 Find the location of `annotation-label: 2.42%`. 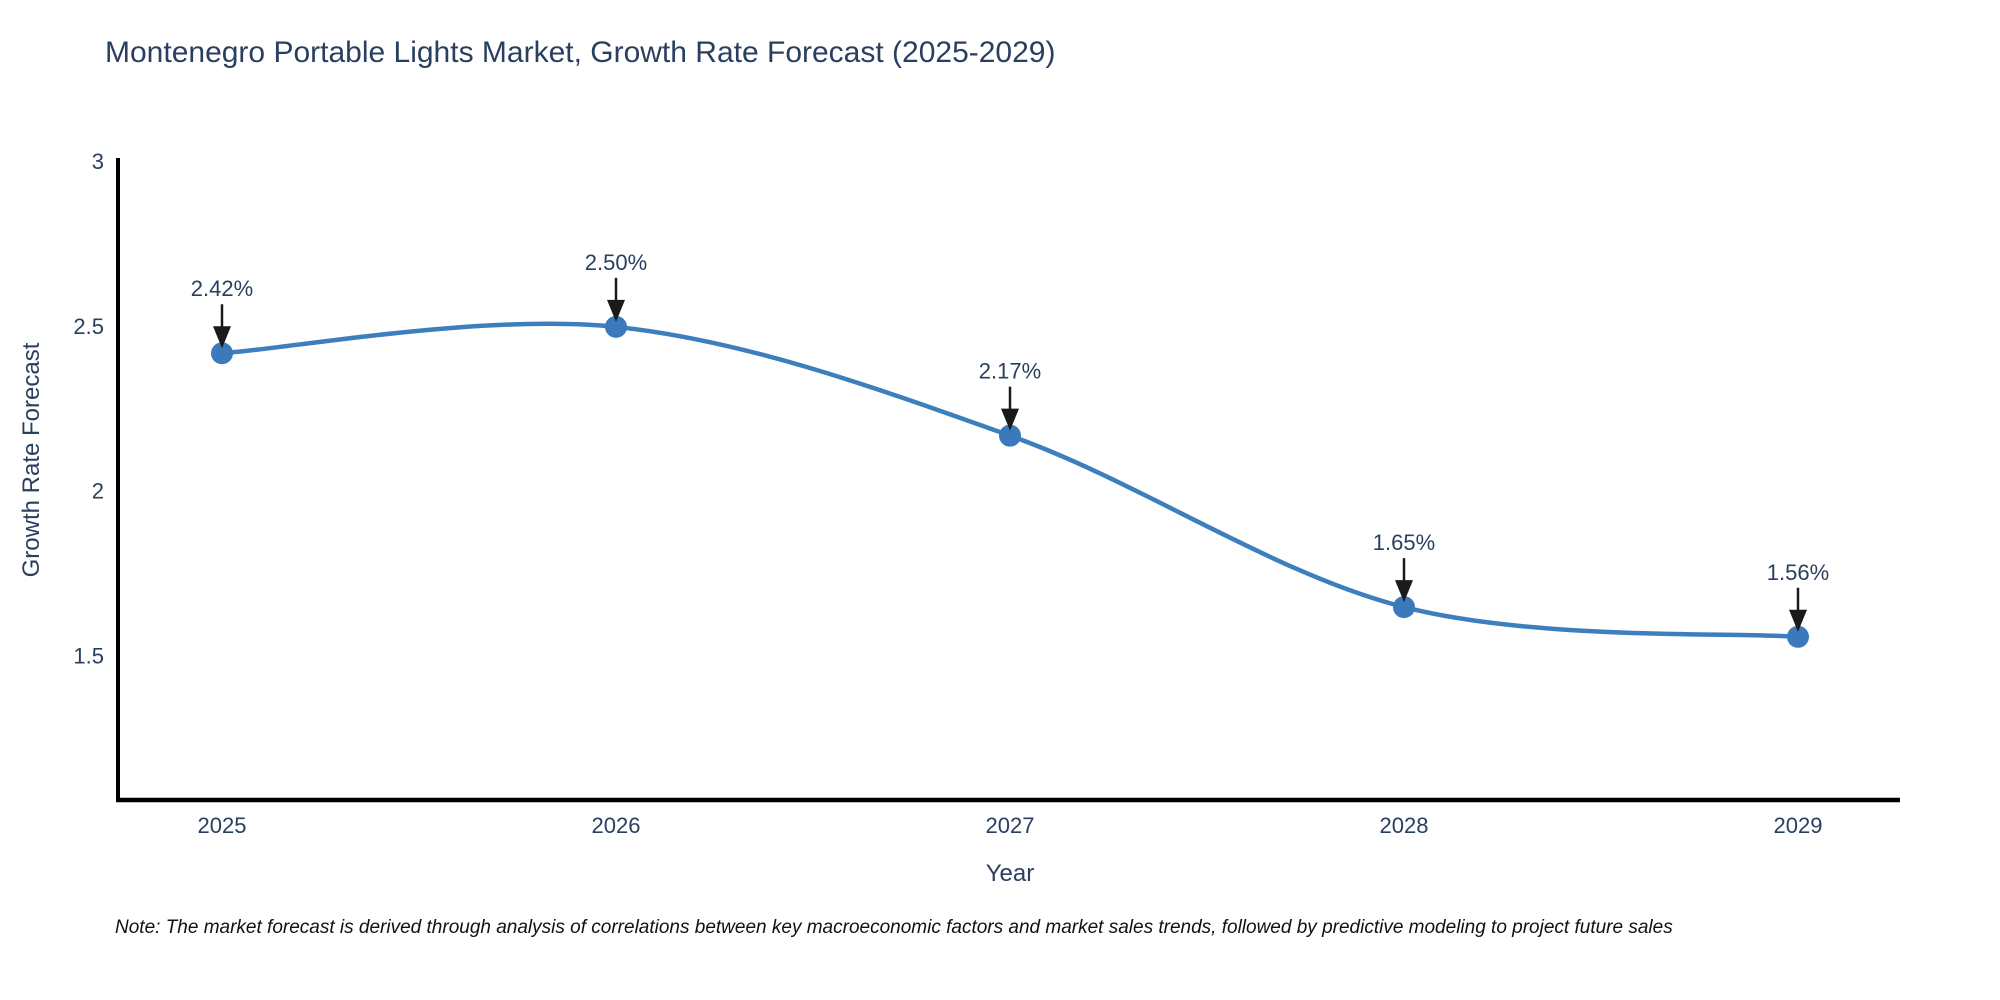

annotation-label: 2.42% is located at coordinates (222, 288).